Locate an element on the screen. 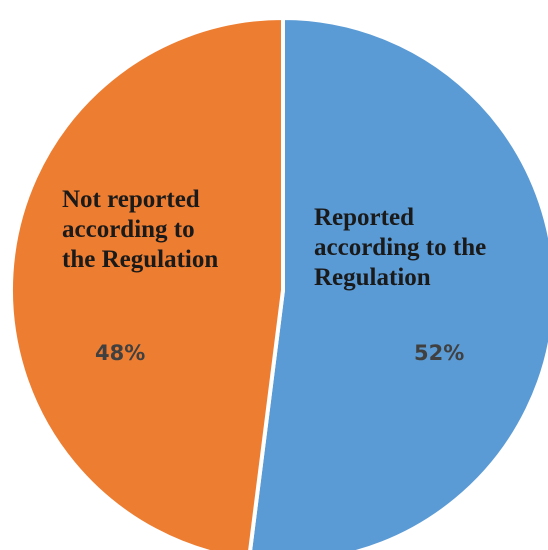  slice-label-not-reported-line-2: according to is located at coordinates (128, 229).